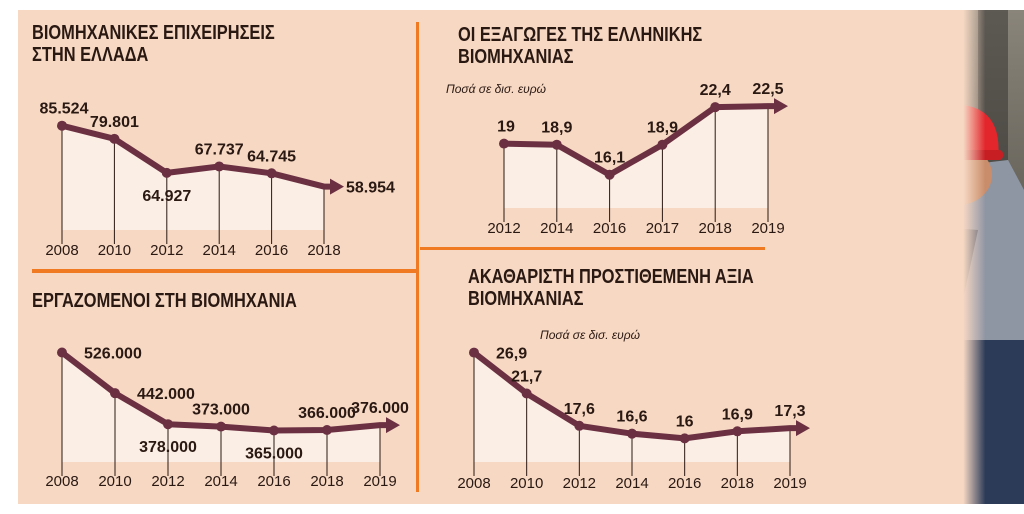  Describe the element at coordinates (789, 411) in the screenshot. I see `data-label: 17,3` at that location.